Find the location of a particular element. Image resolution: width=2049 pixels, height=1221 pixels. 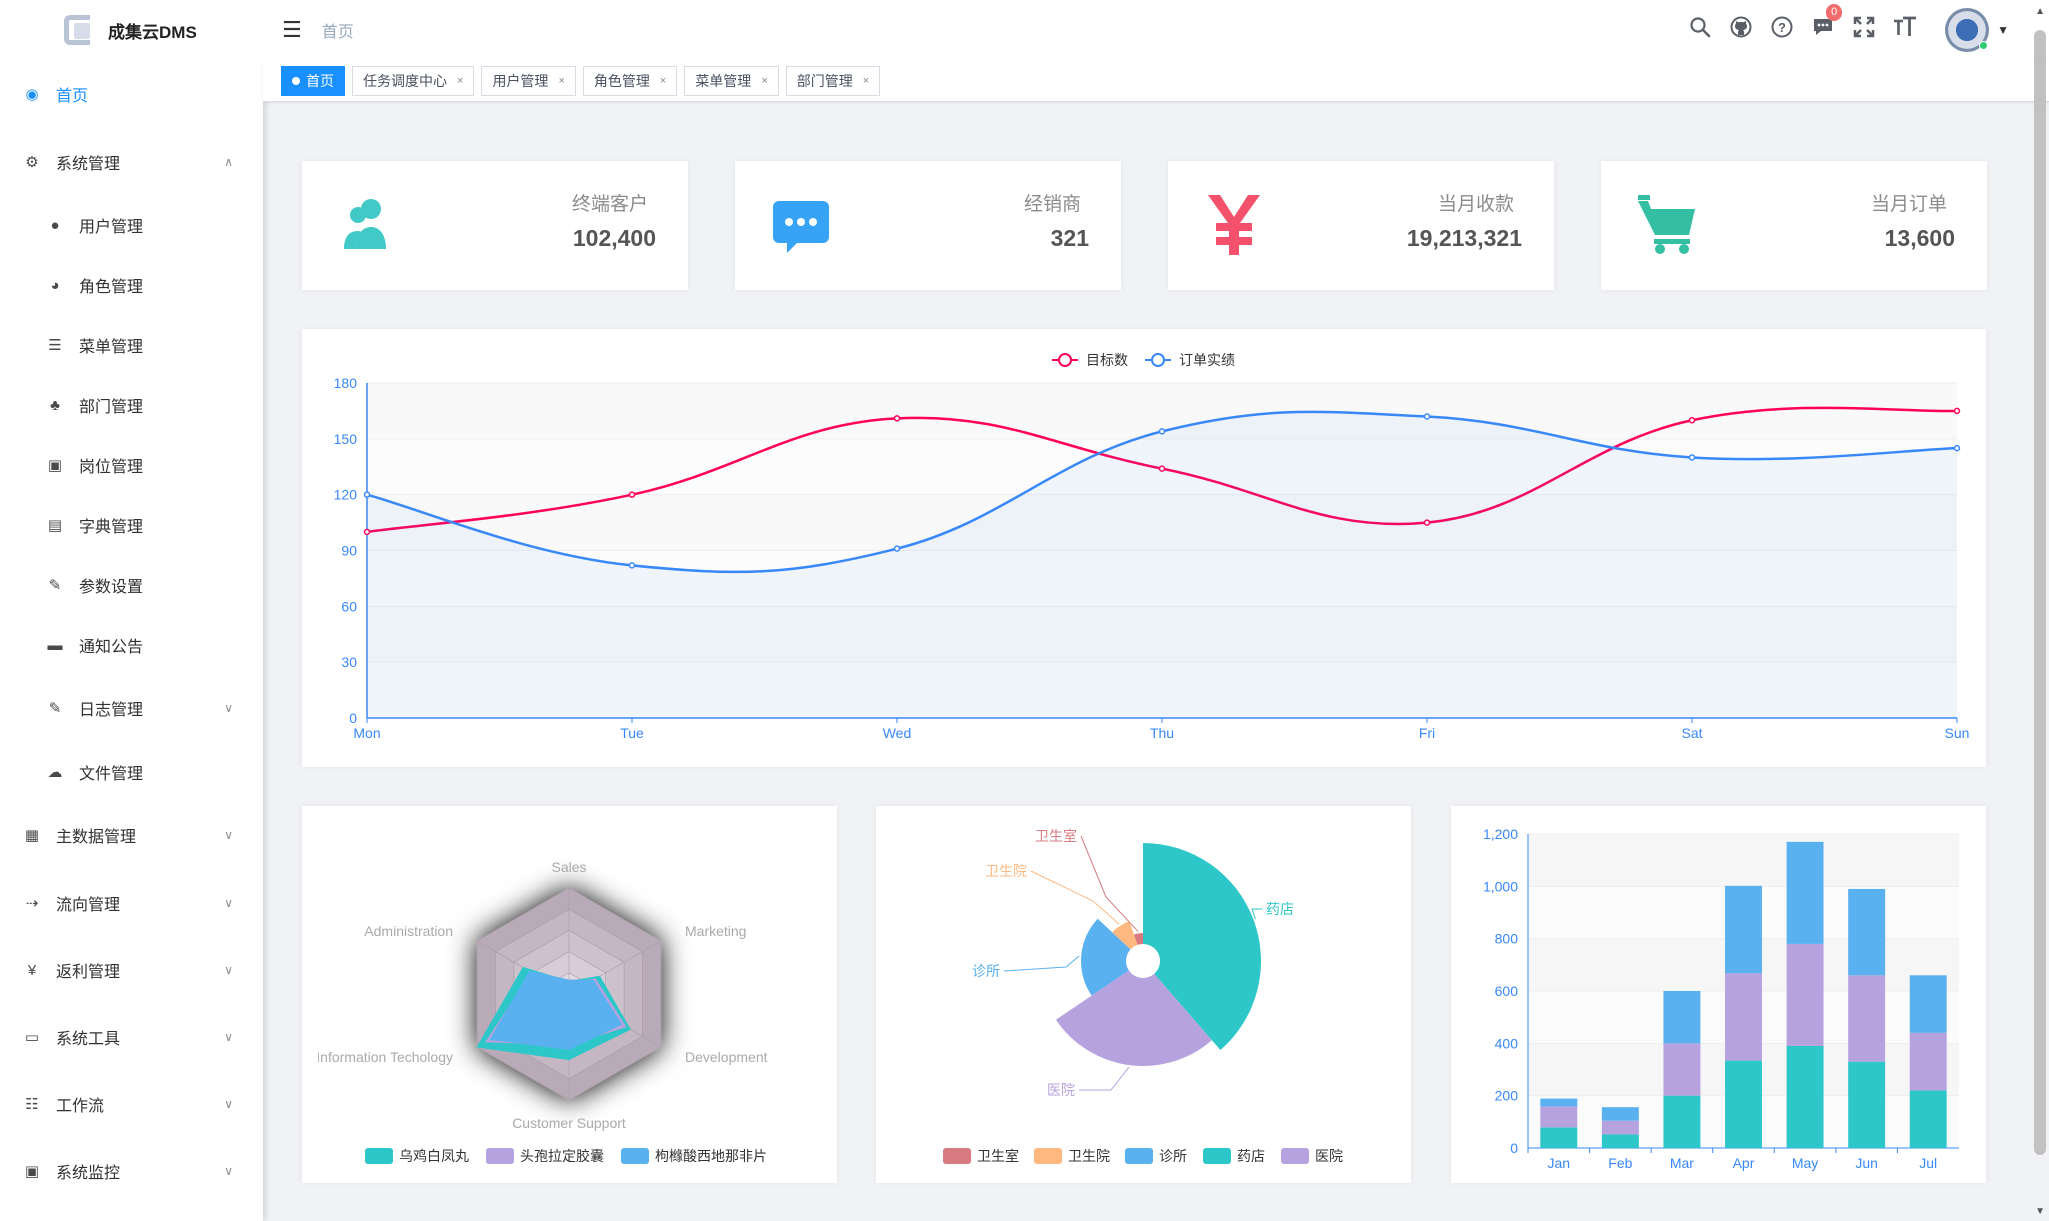

sidebar-item: ♣ 部门管理 is located at coordinates (131, 405).